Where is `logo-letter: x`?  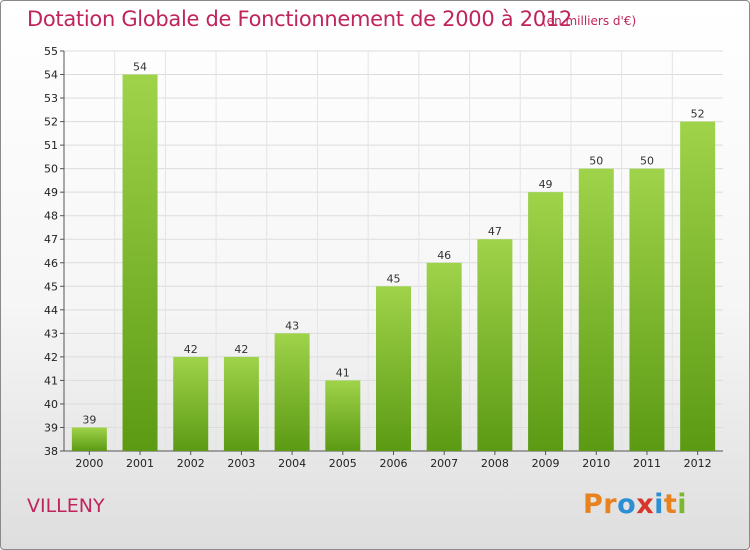
logo-letter: x is located at coordinates (645, 504).